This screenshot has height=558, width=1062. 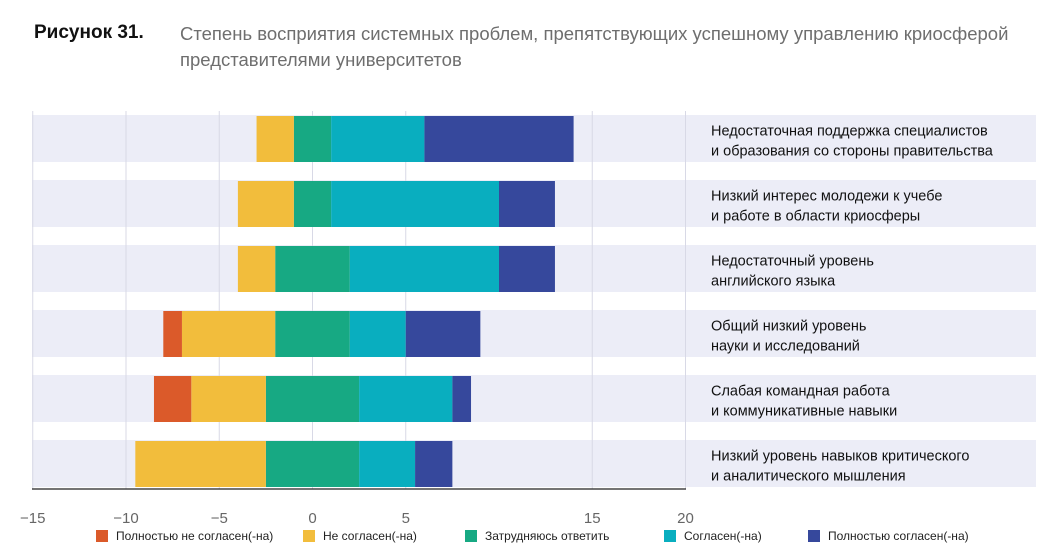 What do you see at coordinates (788, 337) in the screenshot?
I see `category-label: Общий низкий уровень науки и исследований` at bounding box center [788, 337].